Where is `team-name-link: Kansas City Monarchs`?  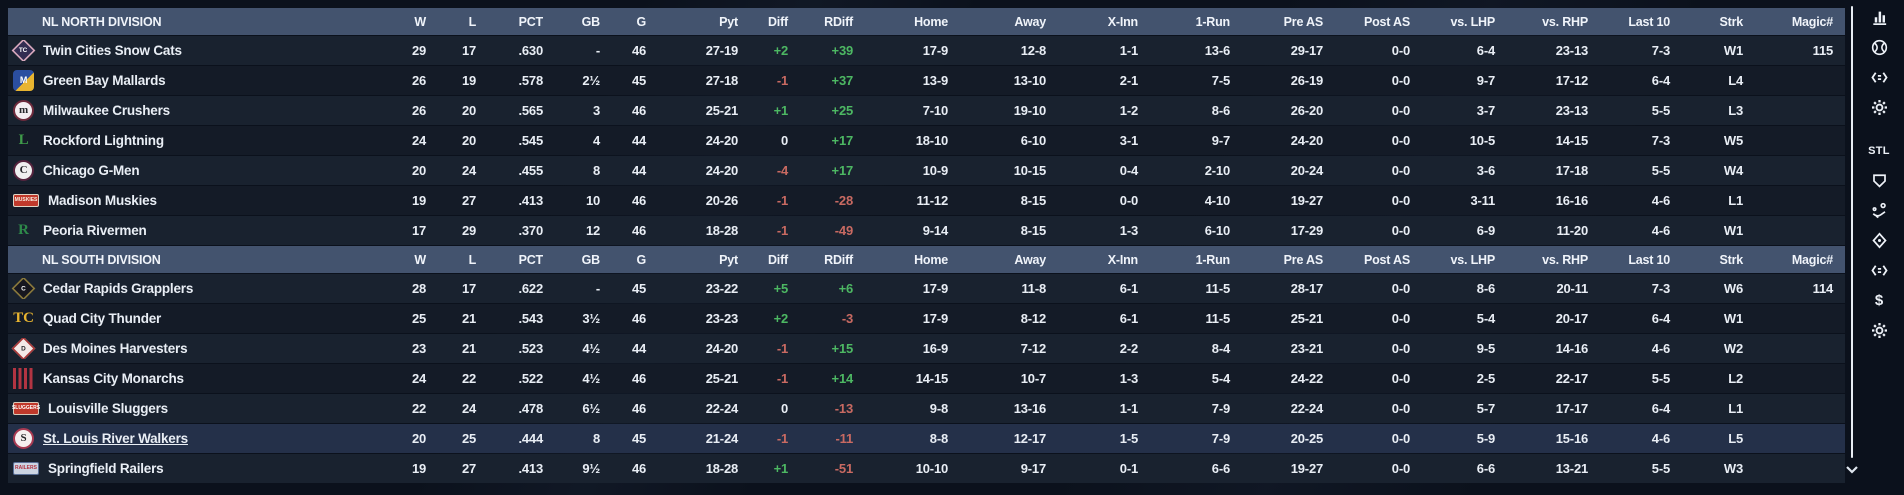 team-name-link: Kansas City Monarchs is located at coordinates (113, 378).